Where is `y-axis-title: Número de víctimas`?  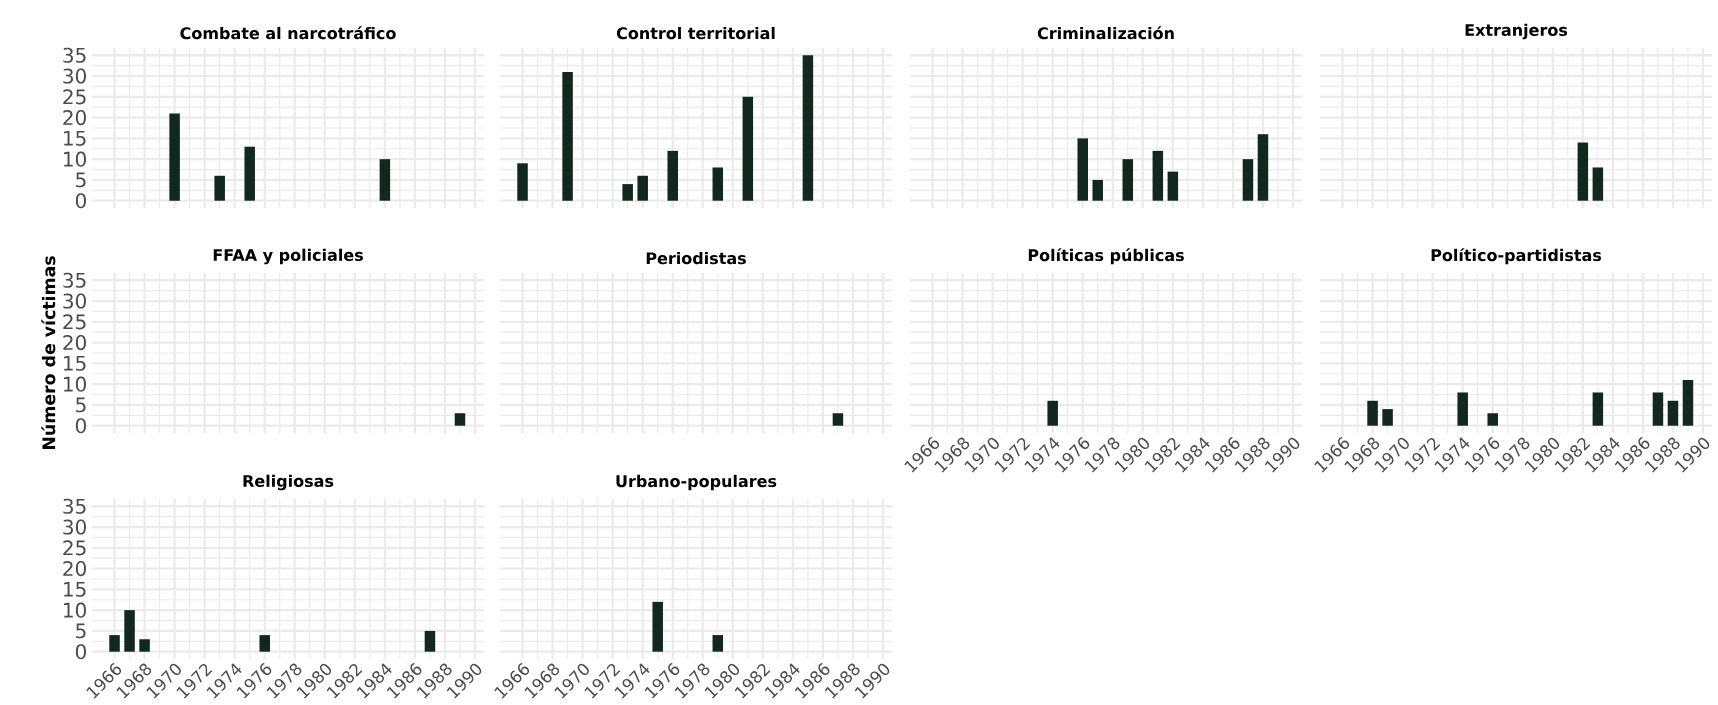
y-axis-title: Número de víctimas is located at coordinates (48, 352).